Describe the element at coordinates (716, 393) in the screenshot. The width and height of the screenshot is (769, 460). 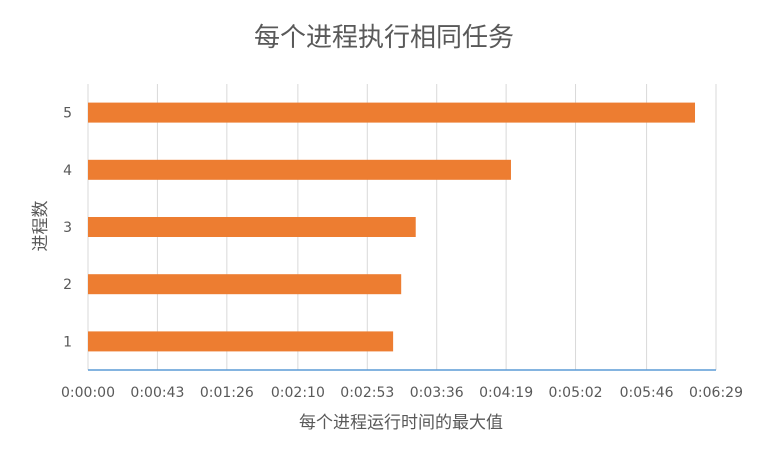
I see `x-tick-label: 0:06:29` at that location.